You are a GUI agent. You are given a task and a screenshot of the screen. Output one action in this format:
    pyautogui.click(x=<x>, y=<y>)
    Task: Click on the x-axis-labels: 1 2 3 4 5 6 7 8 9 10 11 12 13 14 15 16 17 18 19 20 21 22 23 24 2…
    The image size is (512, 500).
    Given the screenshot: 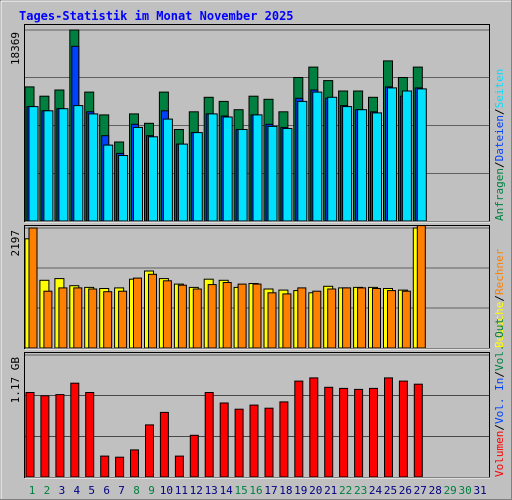 What is the action you would take?
    pyautogui.click(x=258, y=490)
    